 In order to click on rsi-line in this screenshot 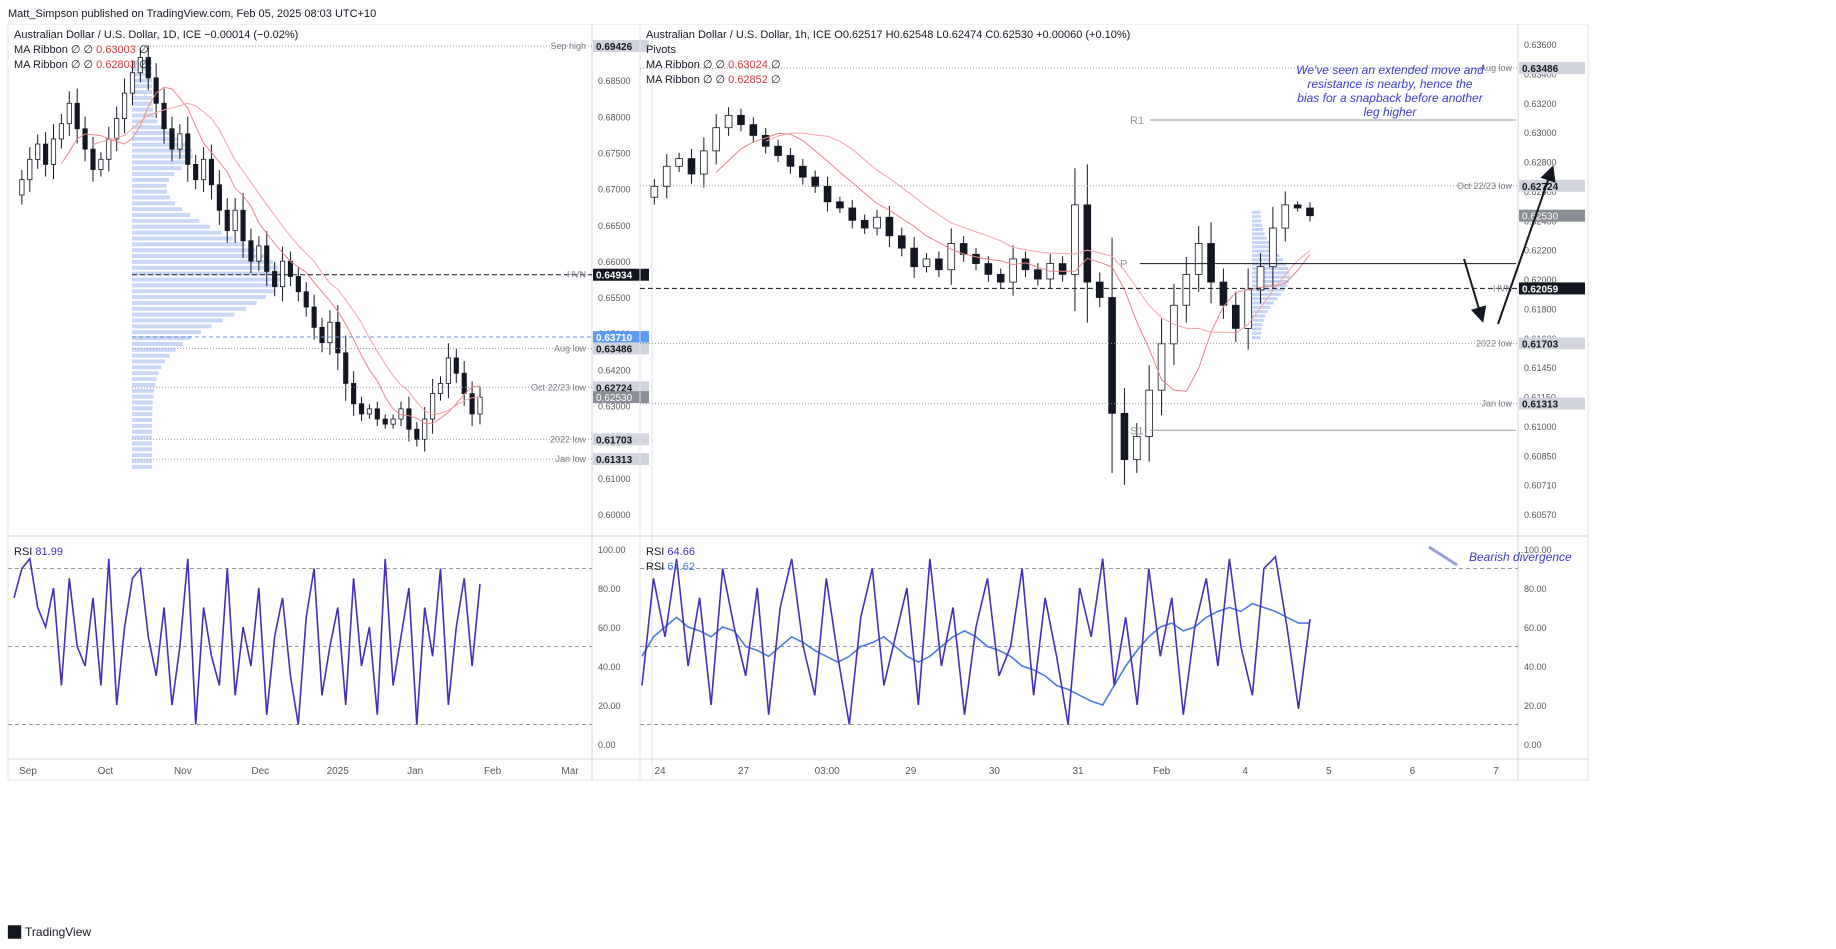, I will do `click(247, 640)`.